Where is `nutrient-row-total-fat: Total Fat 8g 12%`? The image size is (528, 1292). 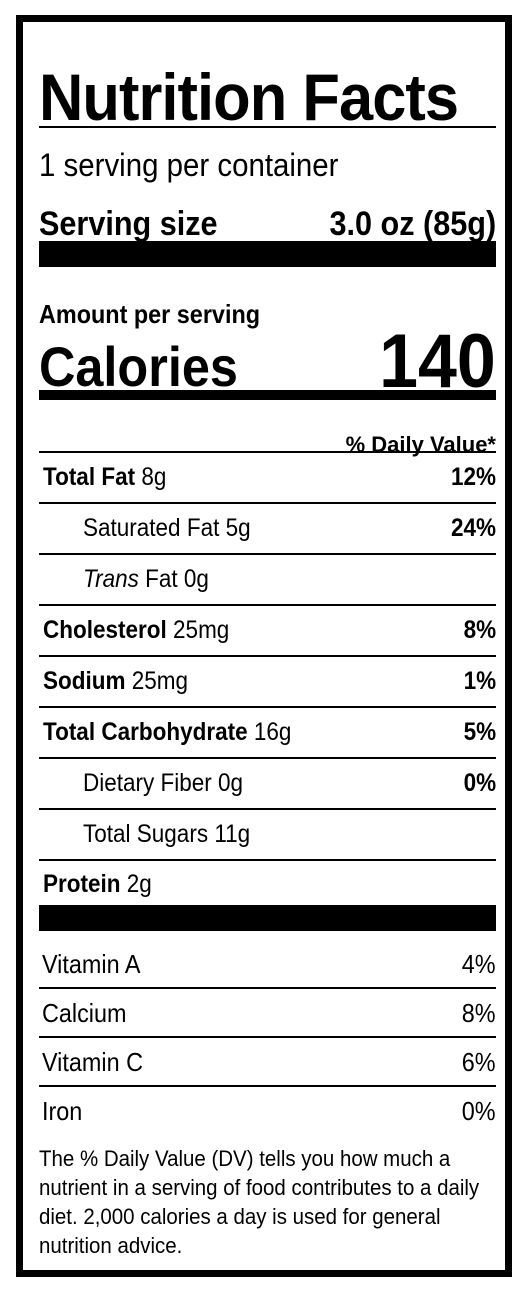 nutrient-row-total-fat: Total Fat 8g 12% is located at coordinates (267, 477).